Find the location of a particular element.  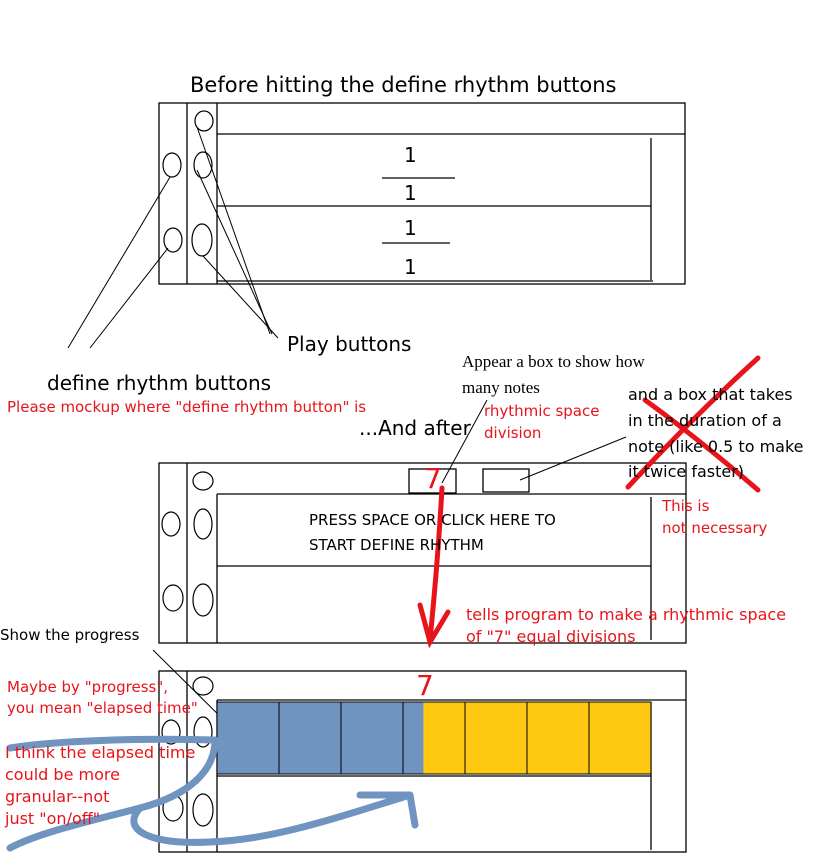

division-cell is located at coordinates (620, 738).